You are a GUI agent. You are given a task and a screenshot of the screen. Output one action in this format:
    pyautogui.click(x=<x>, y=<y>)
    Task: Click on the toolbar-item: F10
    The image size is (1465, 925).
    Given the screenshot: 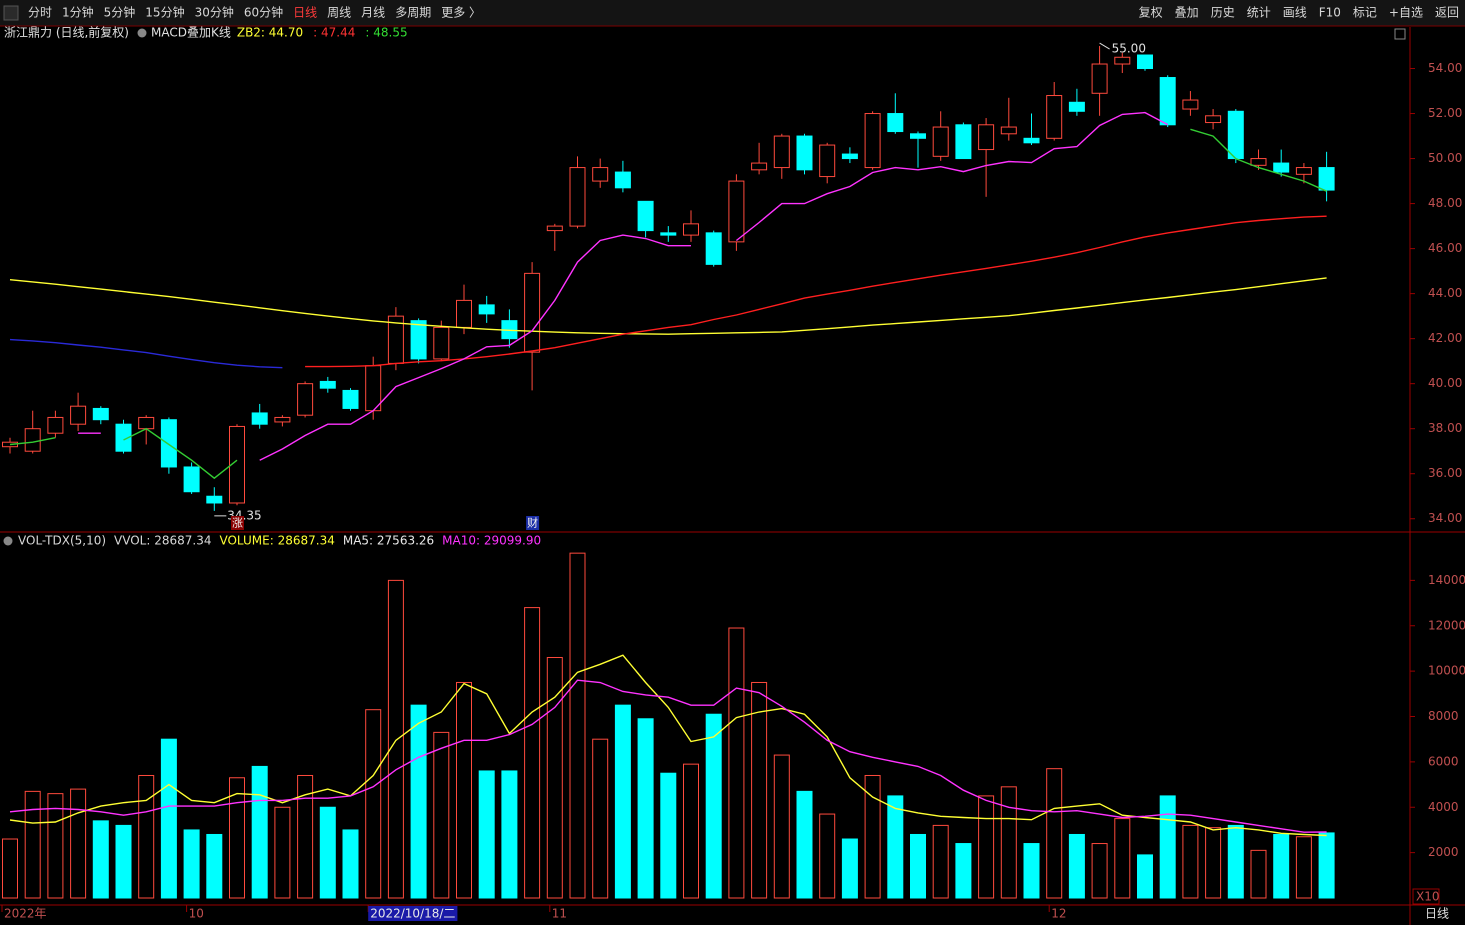 What is the action you would take?
    pyautogui.click(x=1330, y=13)
    